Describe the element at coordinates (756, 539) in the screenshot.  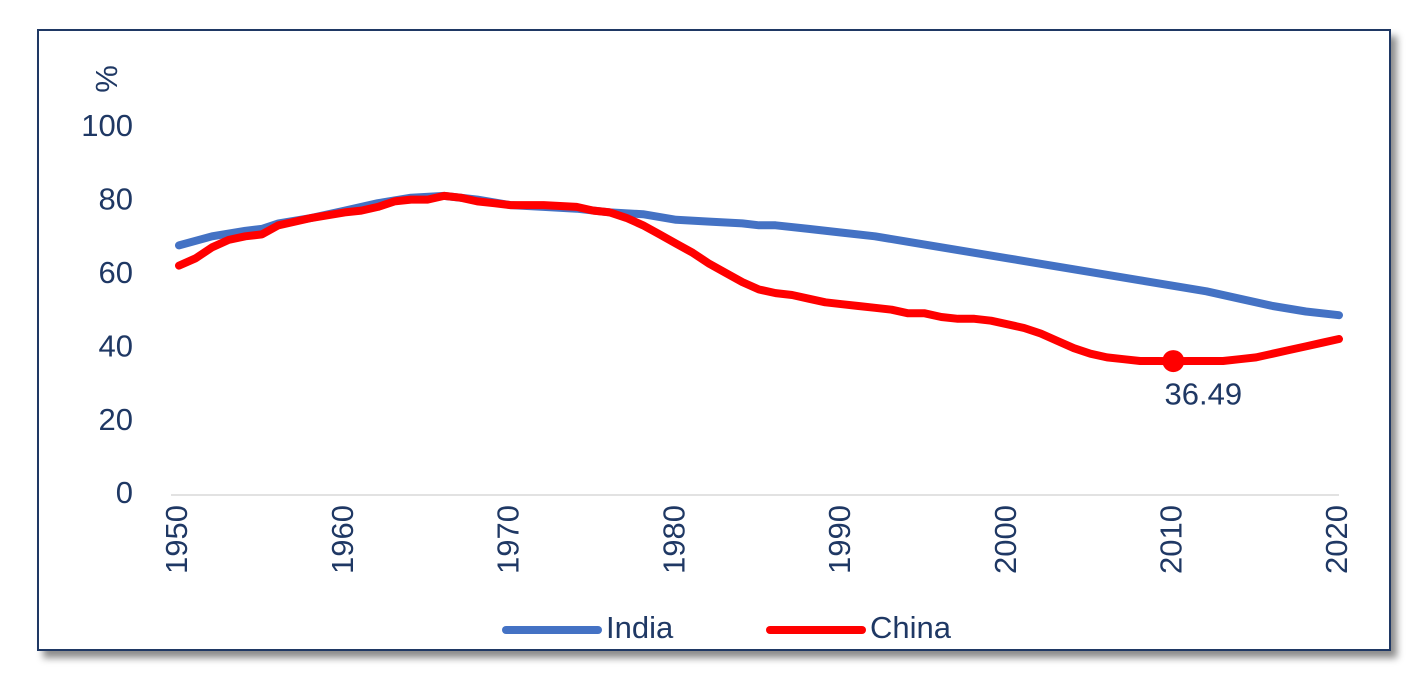
I see `x-axis-ticks: 1950 1960 1970 1980 1990 2000 2010 2020` at that location.